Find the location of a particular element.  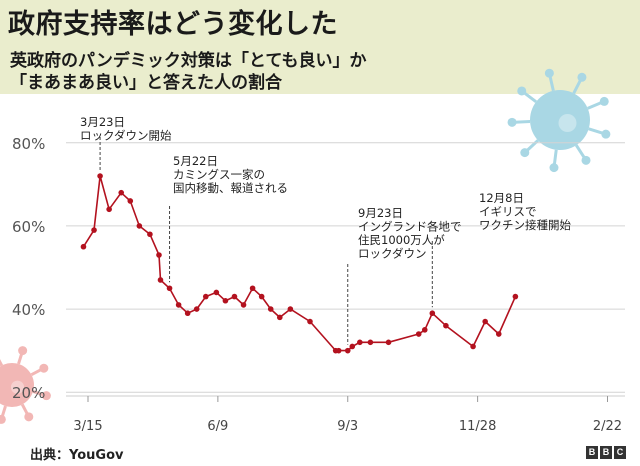

logo-letter: C is located at coordinates (620, 452).